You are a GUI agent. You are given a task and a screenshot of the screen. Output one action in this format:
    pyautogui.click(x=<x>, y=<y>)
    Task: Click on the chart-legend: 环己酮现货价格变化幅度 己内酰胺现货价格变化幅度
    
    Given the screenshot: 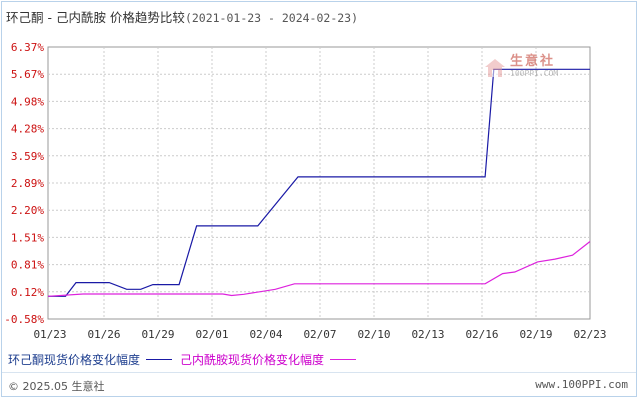 What is the action you would take?
    pyautogui.click(x=186, y=359)
    